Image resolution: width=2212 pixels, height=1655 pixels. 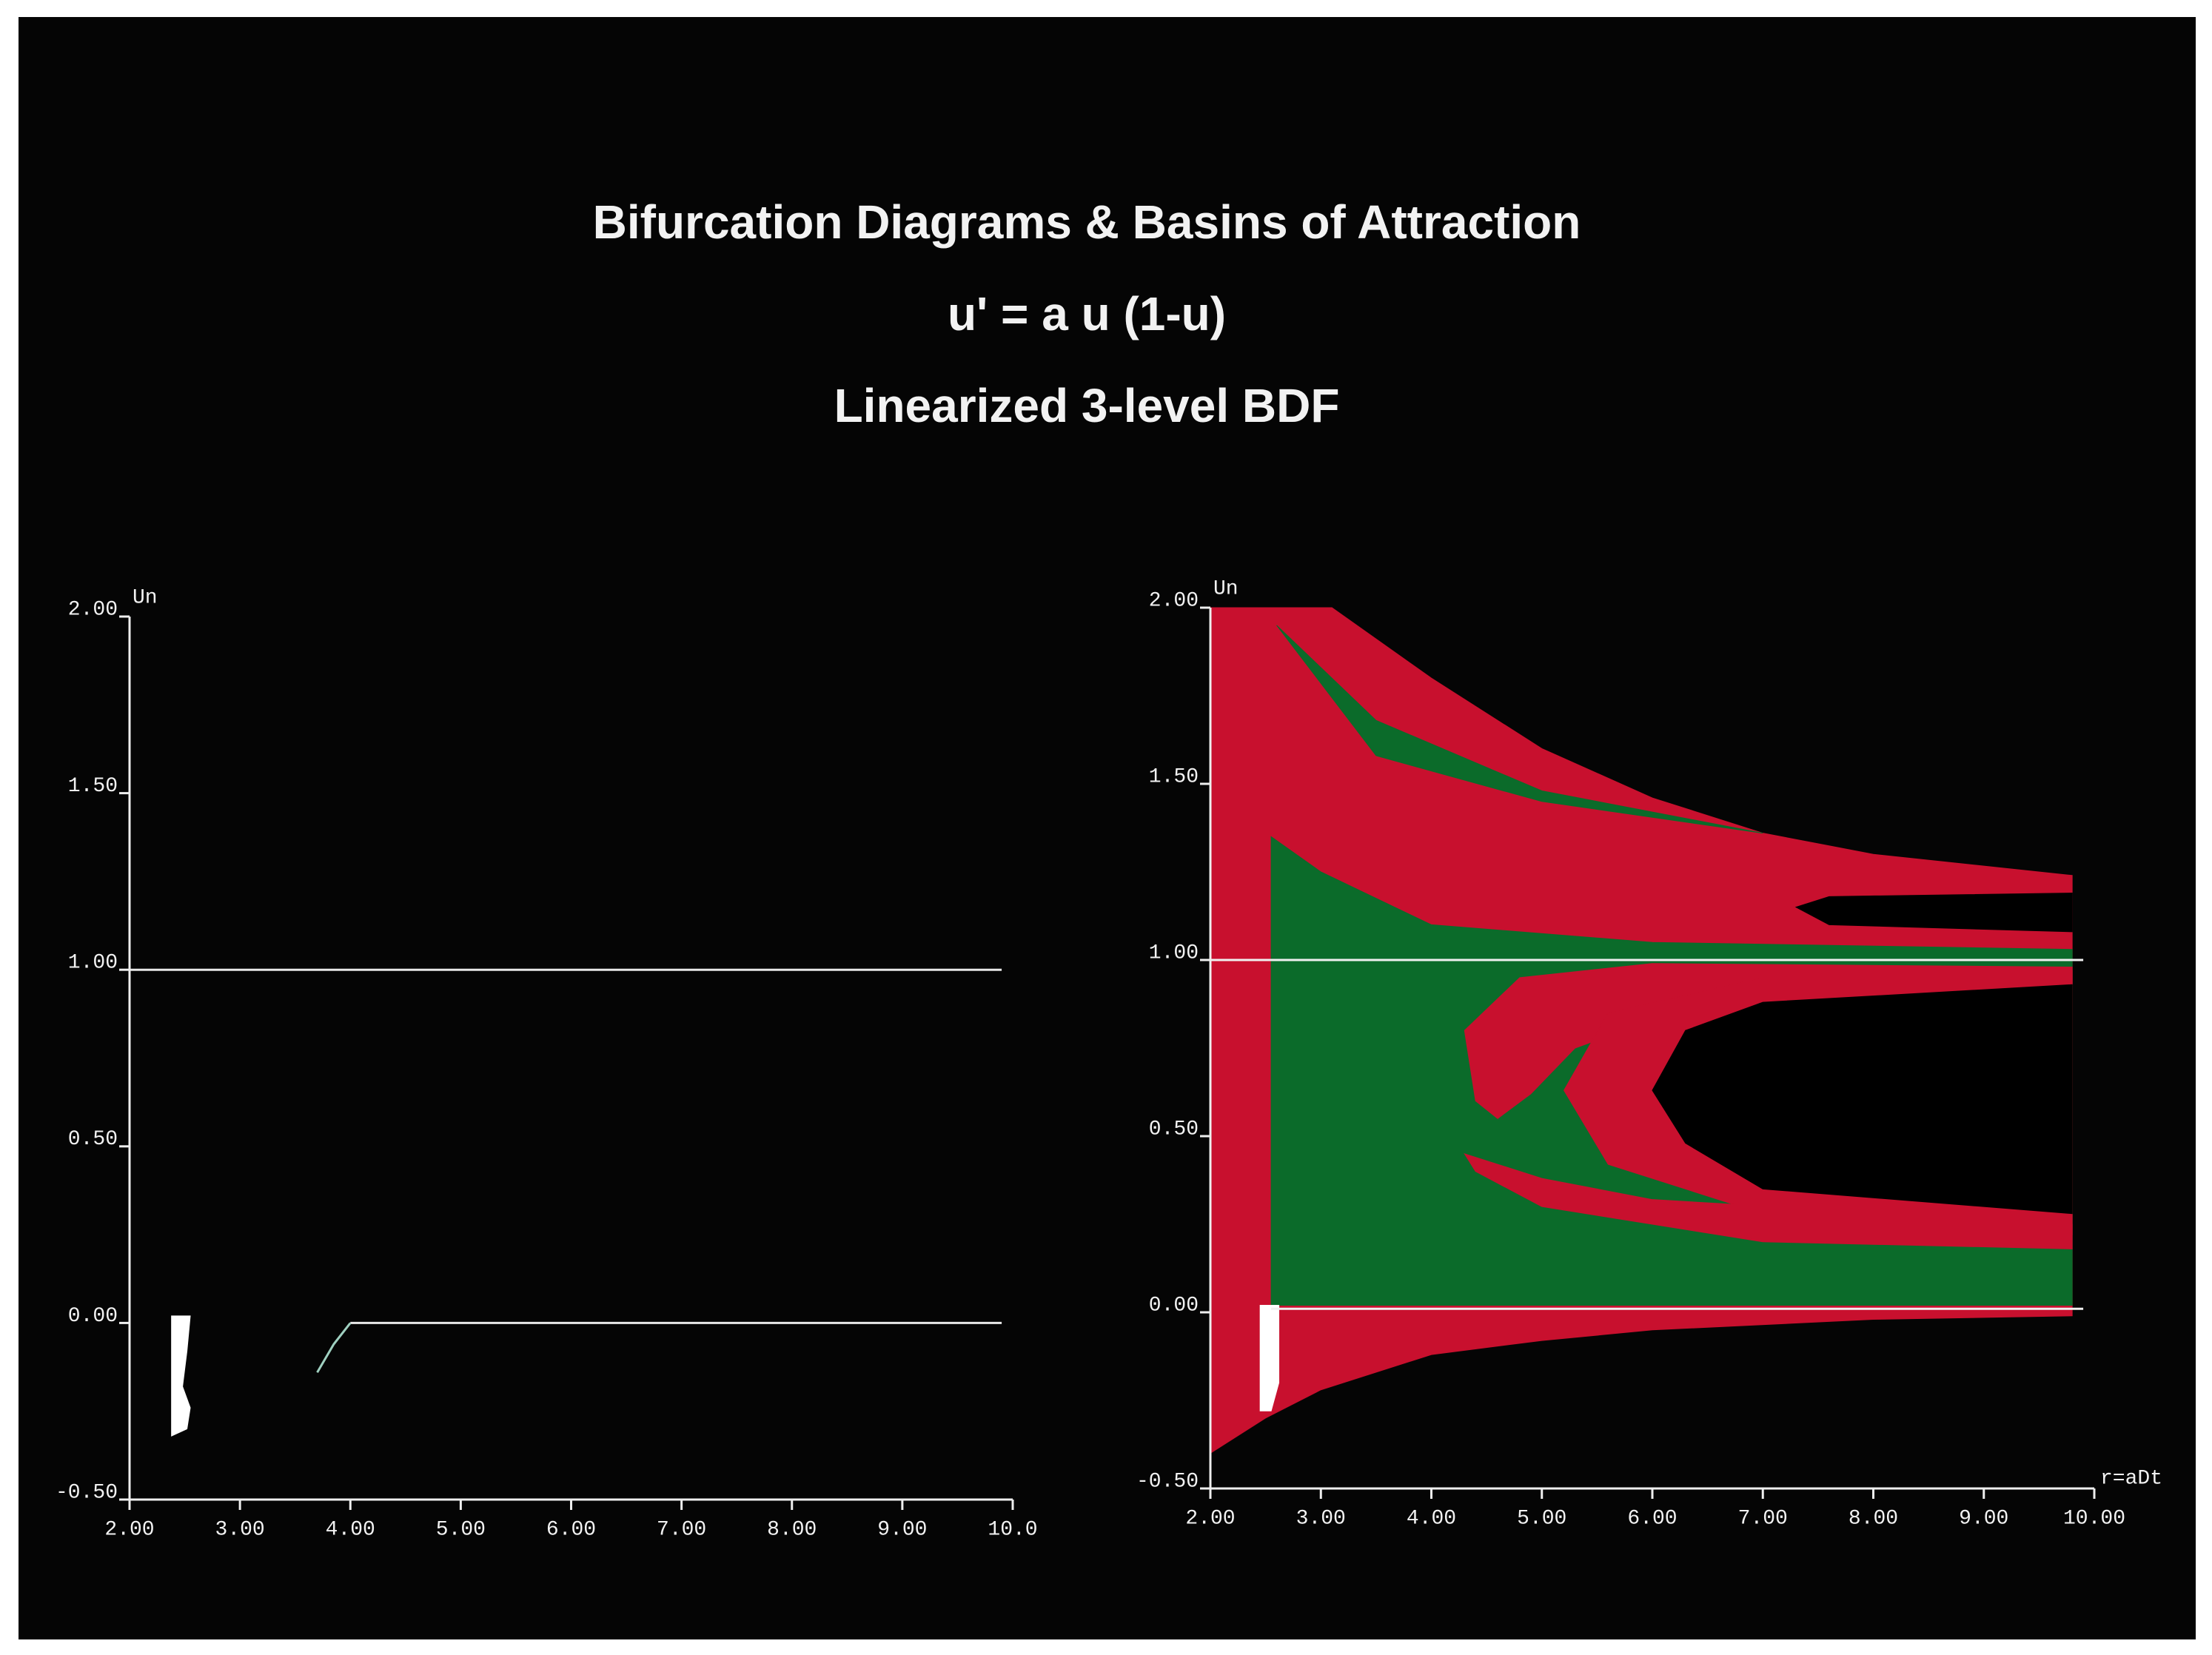 I want to click on x-axis-label: r=aDt, so click(x=2131, y=1478).